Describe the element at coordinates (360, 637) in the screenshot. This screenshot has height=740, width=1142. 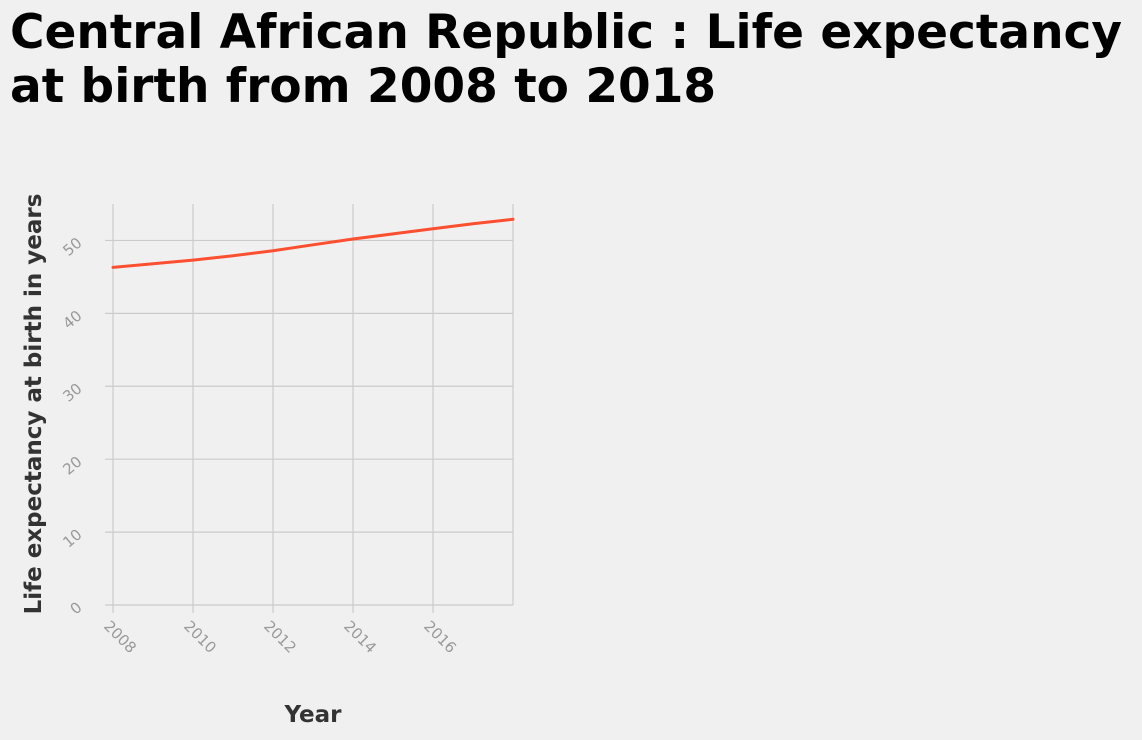
I see `x-tick-label: 2014` at that location.